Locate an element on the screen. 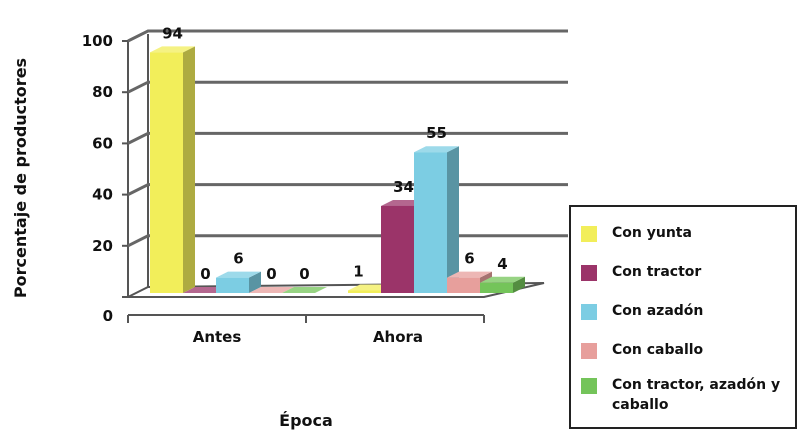  data-label: 94 is located at coordinates (172, 33).